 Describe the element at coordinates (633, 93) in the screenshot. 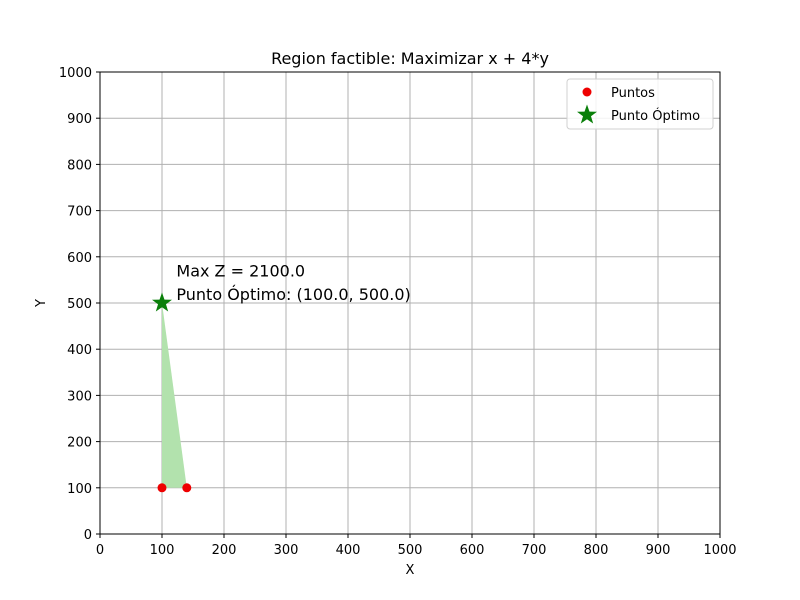

I see `legend-label: Puntos` at that location.